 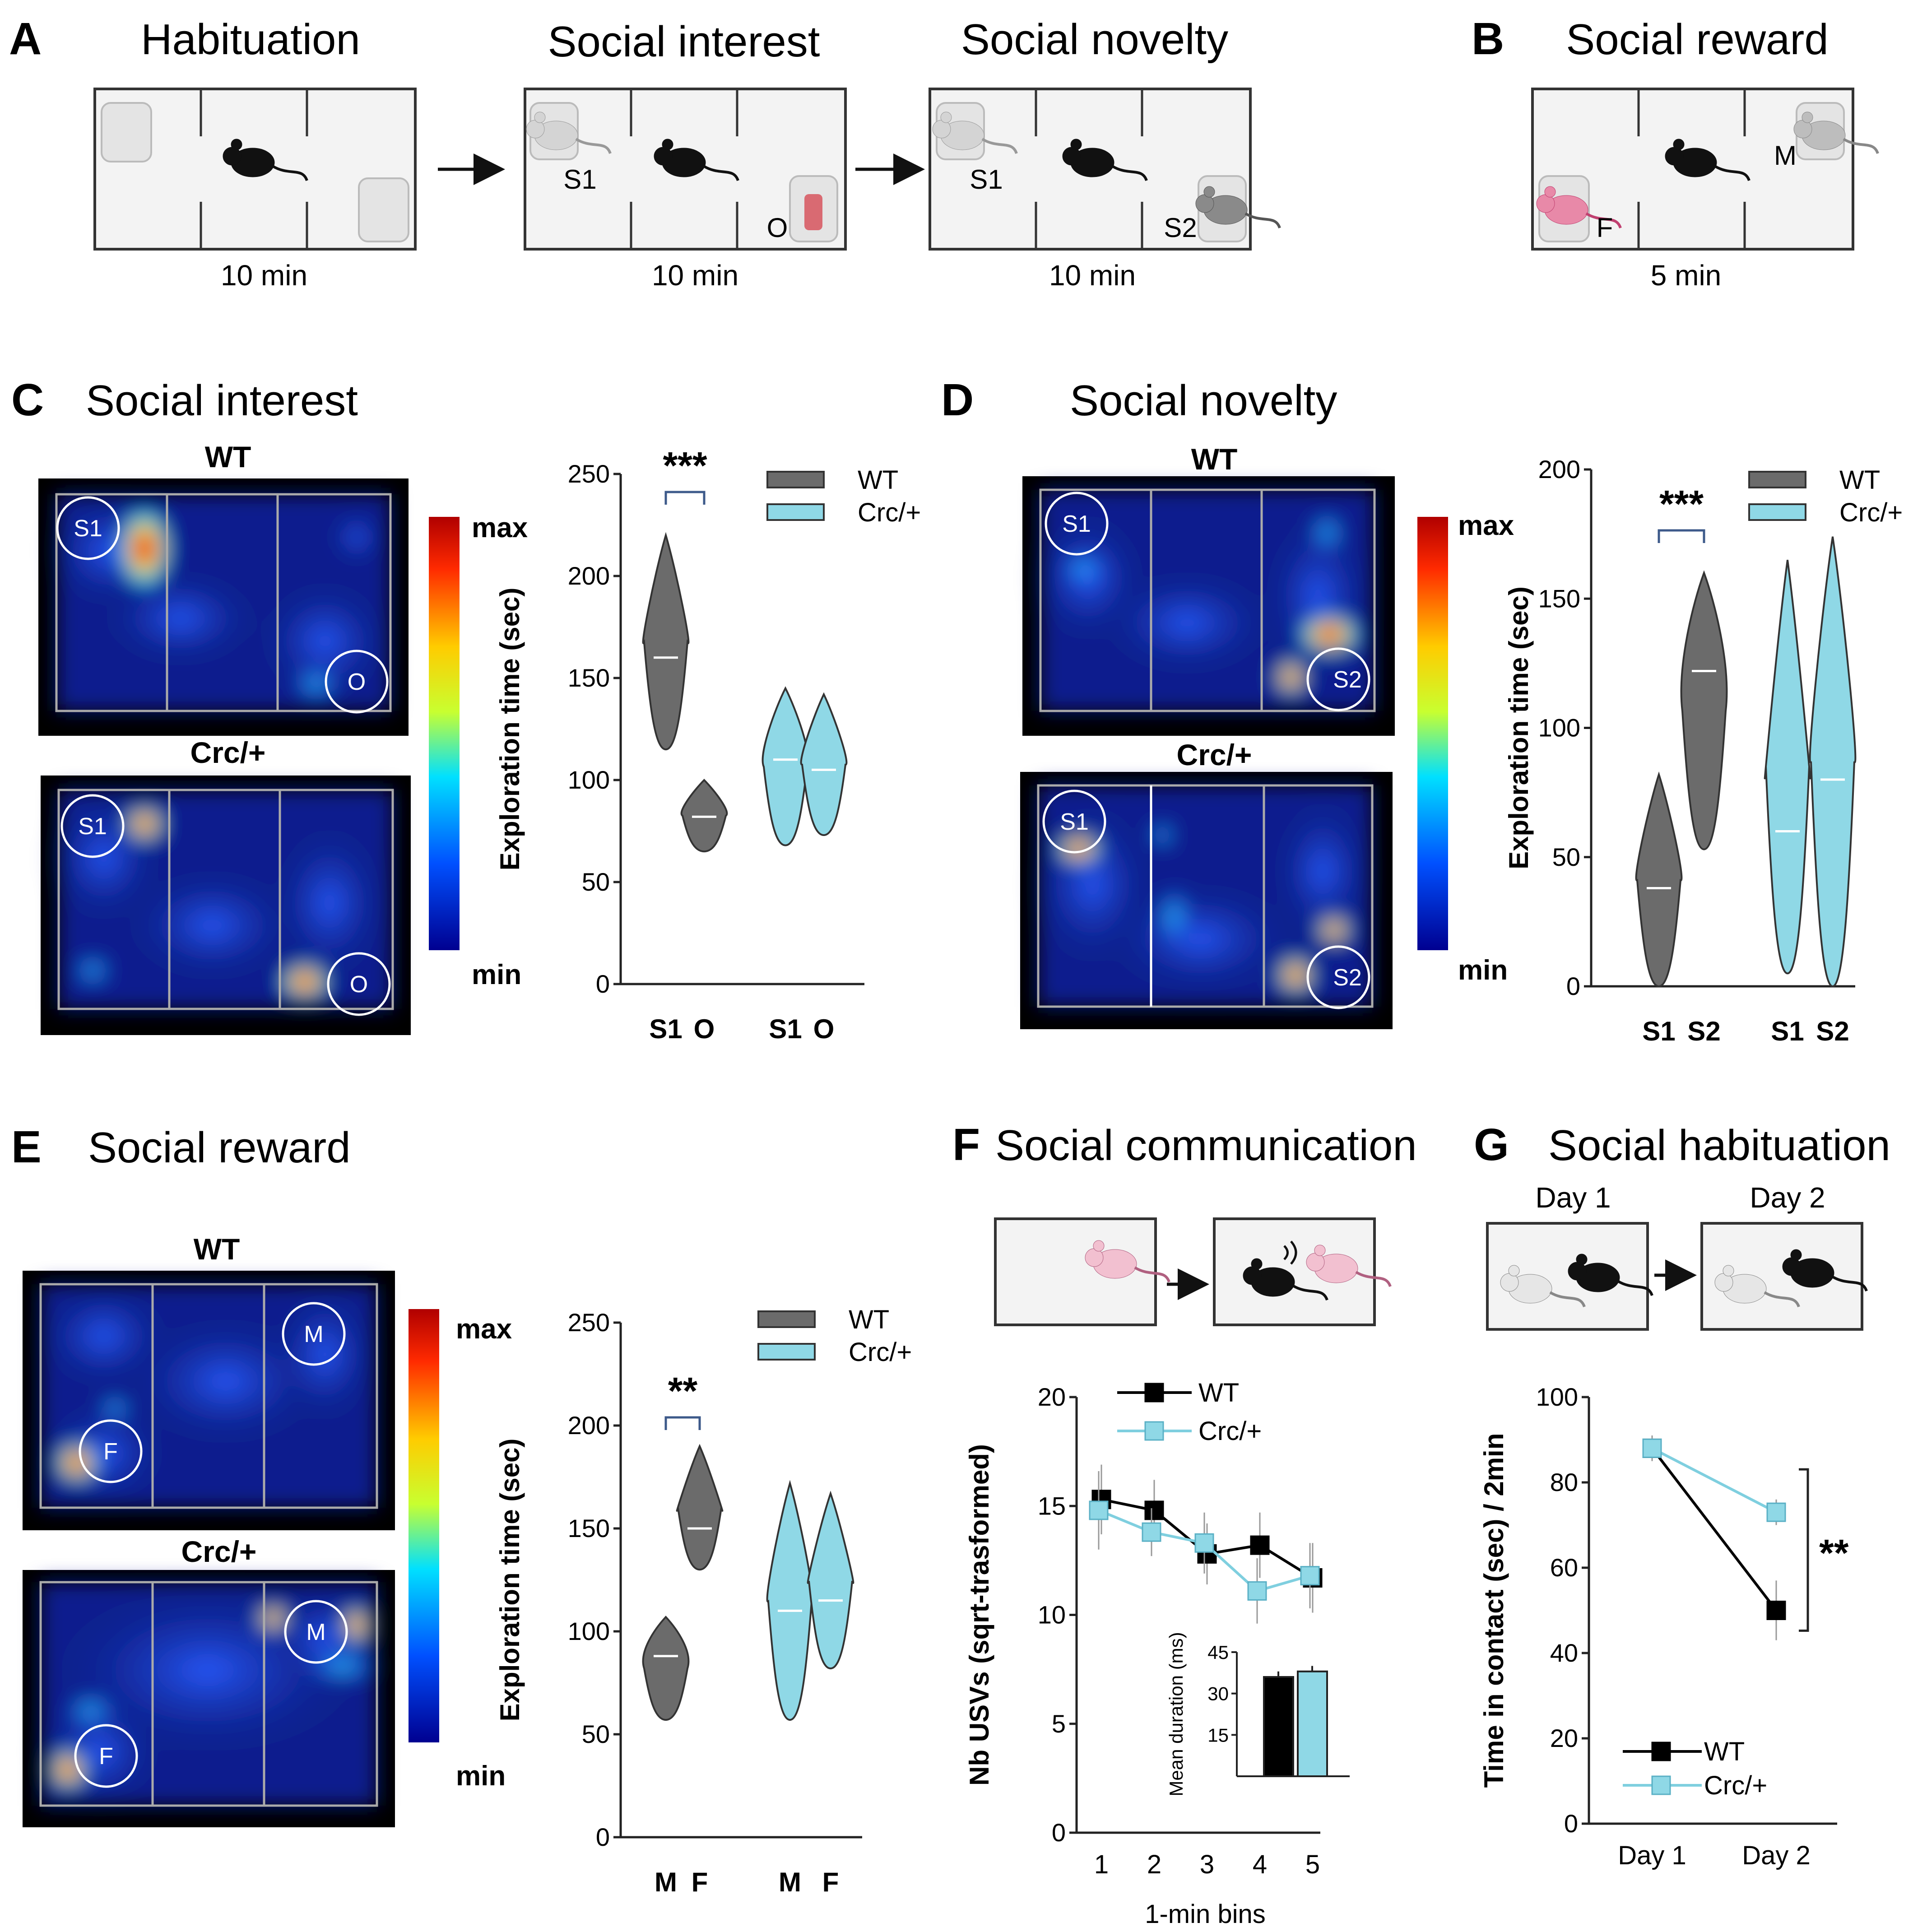 I want to click on panel-c: C Social interest WT Crc/+ S1 O, so click(x=269, y=705).